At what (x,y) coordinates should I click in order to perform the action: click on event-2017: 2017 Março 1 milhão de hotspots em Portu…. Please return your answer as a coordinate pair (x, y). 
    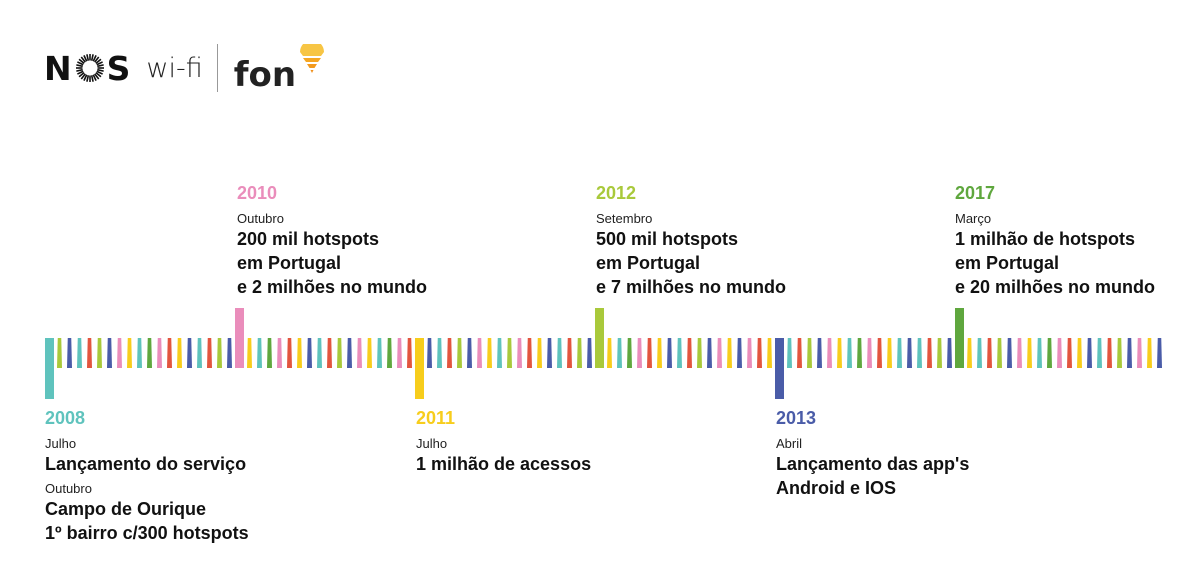
    Looking at the image, I should click on (1055, 240).